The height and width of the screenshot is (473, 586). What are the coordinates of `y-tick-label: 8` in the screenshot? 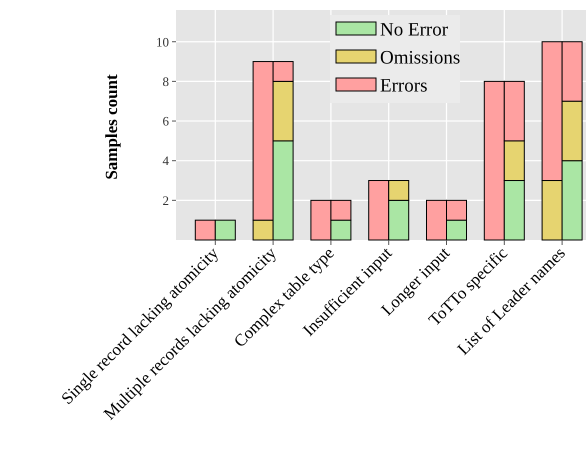 It's located at (165, 81).